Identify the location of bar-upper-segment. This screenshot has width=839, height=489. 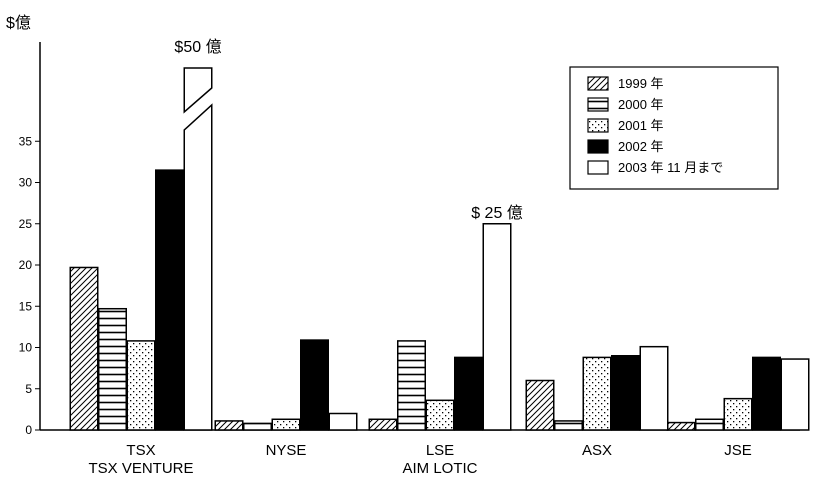
(198, 90).